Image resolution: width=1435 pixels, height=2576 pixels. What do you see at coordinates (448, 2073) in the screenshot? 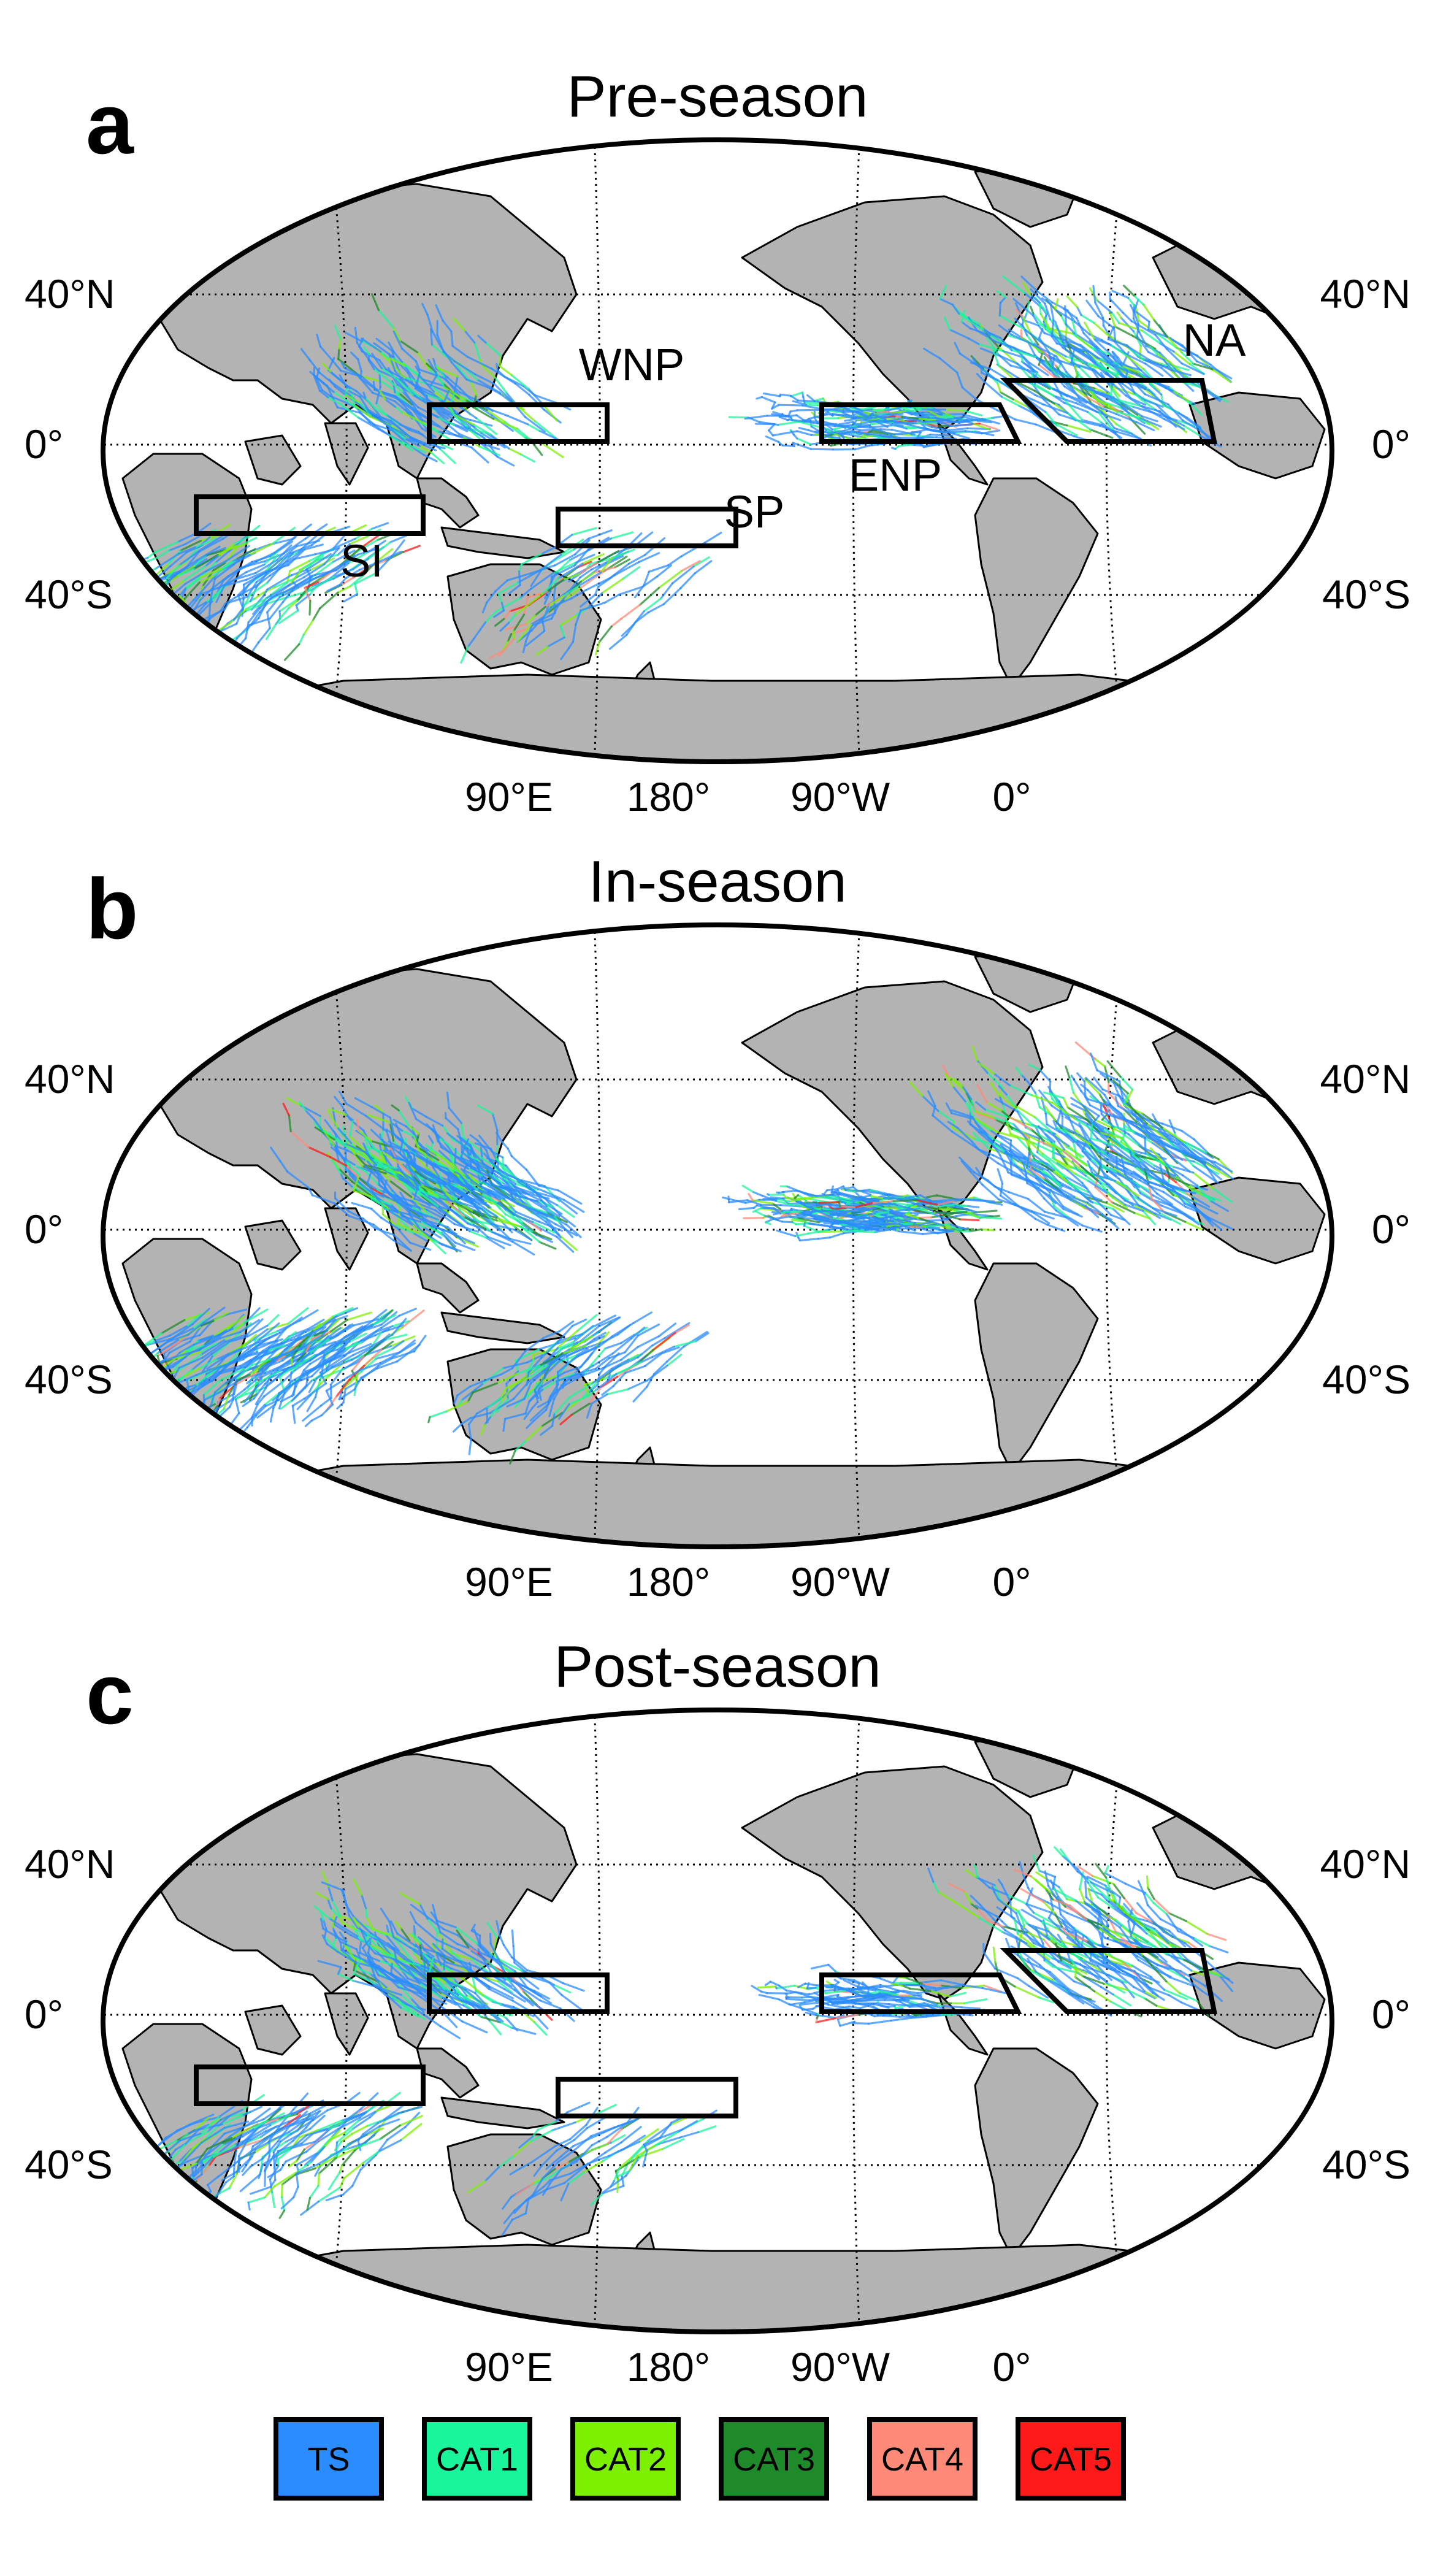
I see `land-seasia` at bounding box center [448, 2073].